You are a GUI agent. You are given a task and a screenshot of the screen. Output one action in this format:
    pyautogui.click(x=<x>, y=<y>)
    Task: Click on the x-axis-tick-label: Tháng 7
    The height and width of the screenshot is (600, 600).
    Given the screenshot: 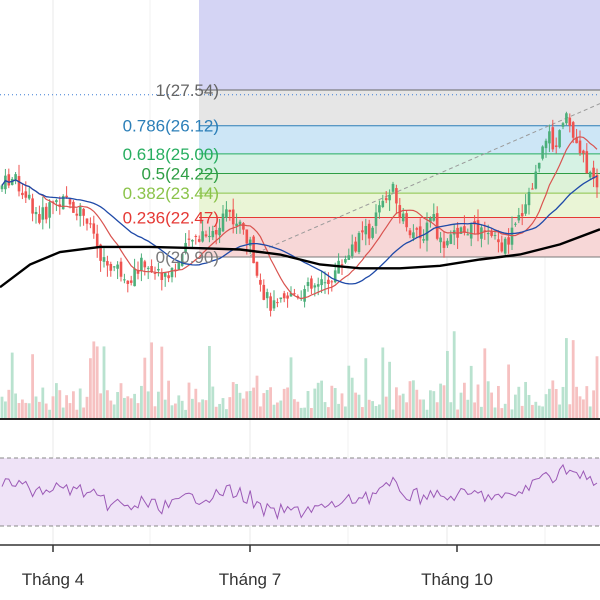 What is the action you would take?
    pyautogui.click(x=250, y=579)
    